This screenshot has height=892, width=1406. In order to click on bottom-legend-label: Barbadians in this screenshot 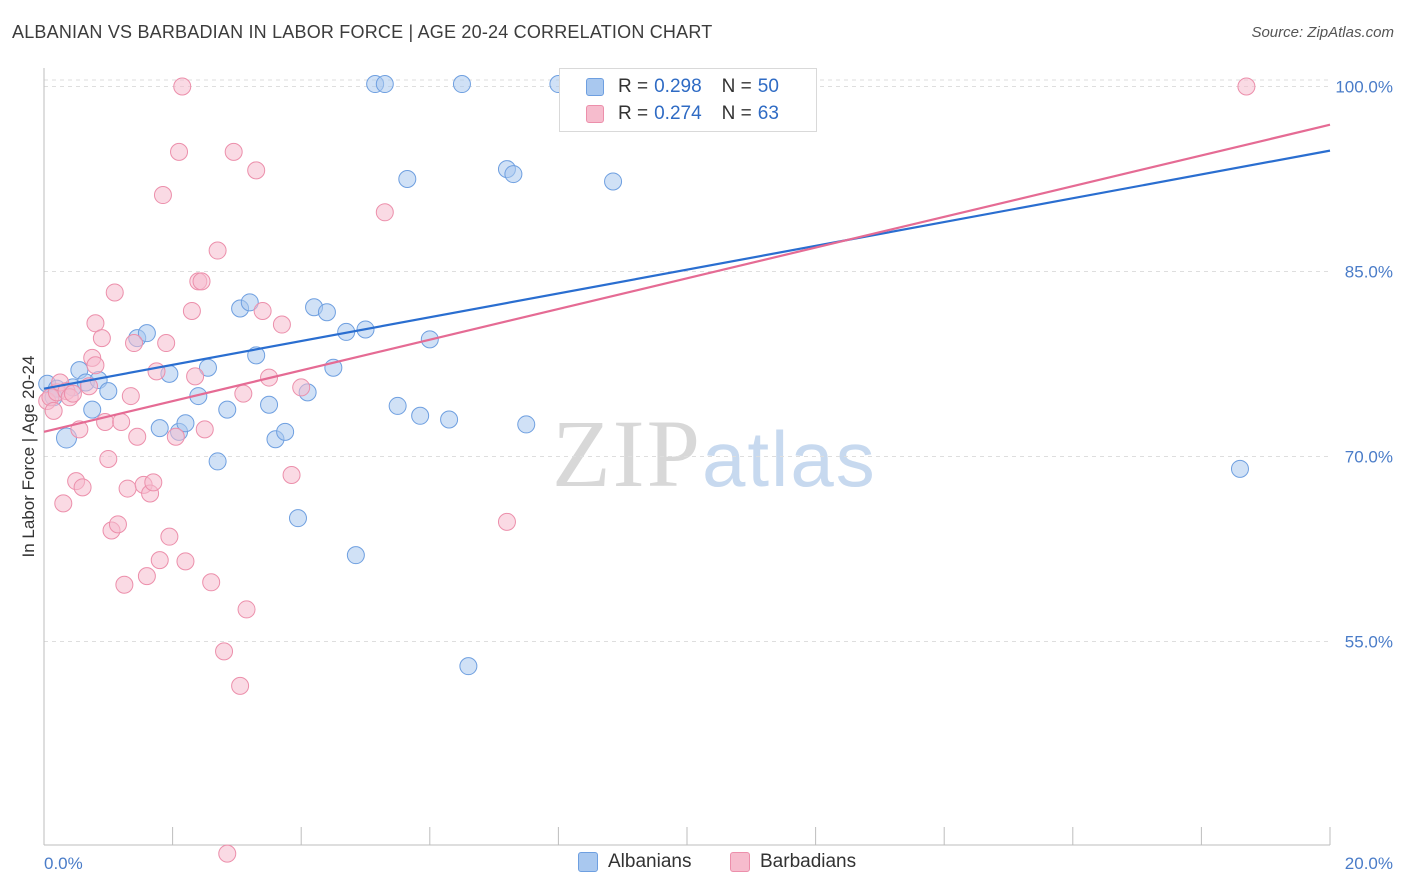, I will do `click(808, 861)`.